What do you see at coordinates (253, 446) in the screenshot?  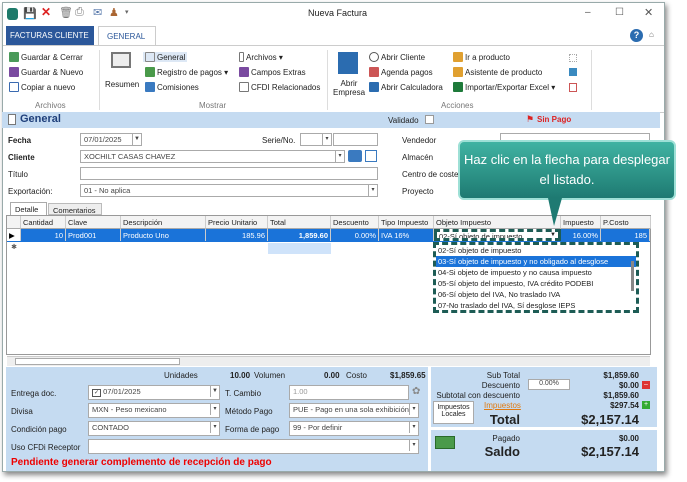 I see `uso-cfdi-select: ▾` at bounding box center [253, 446].